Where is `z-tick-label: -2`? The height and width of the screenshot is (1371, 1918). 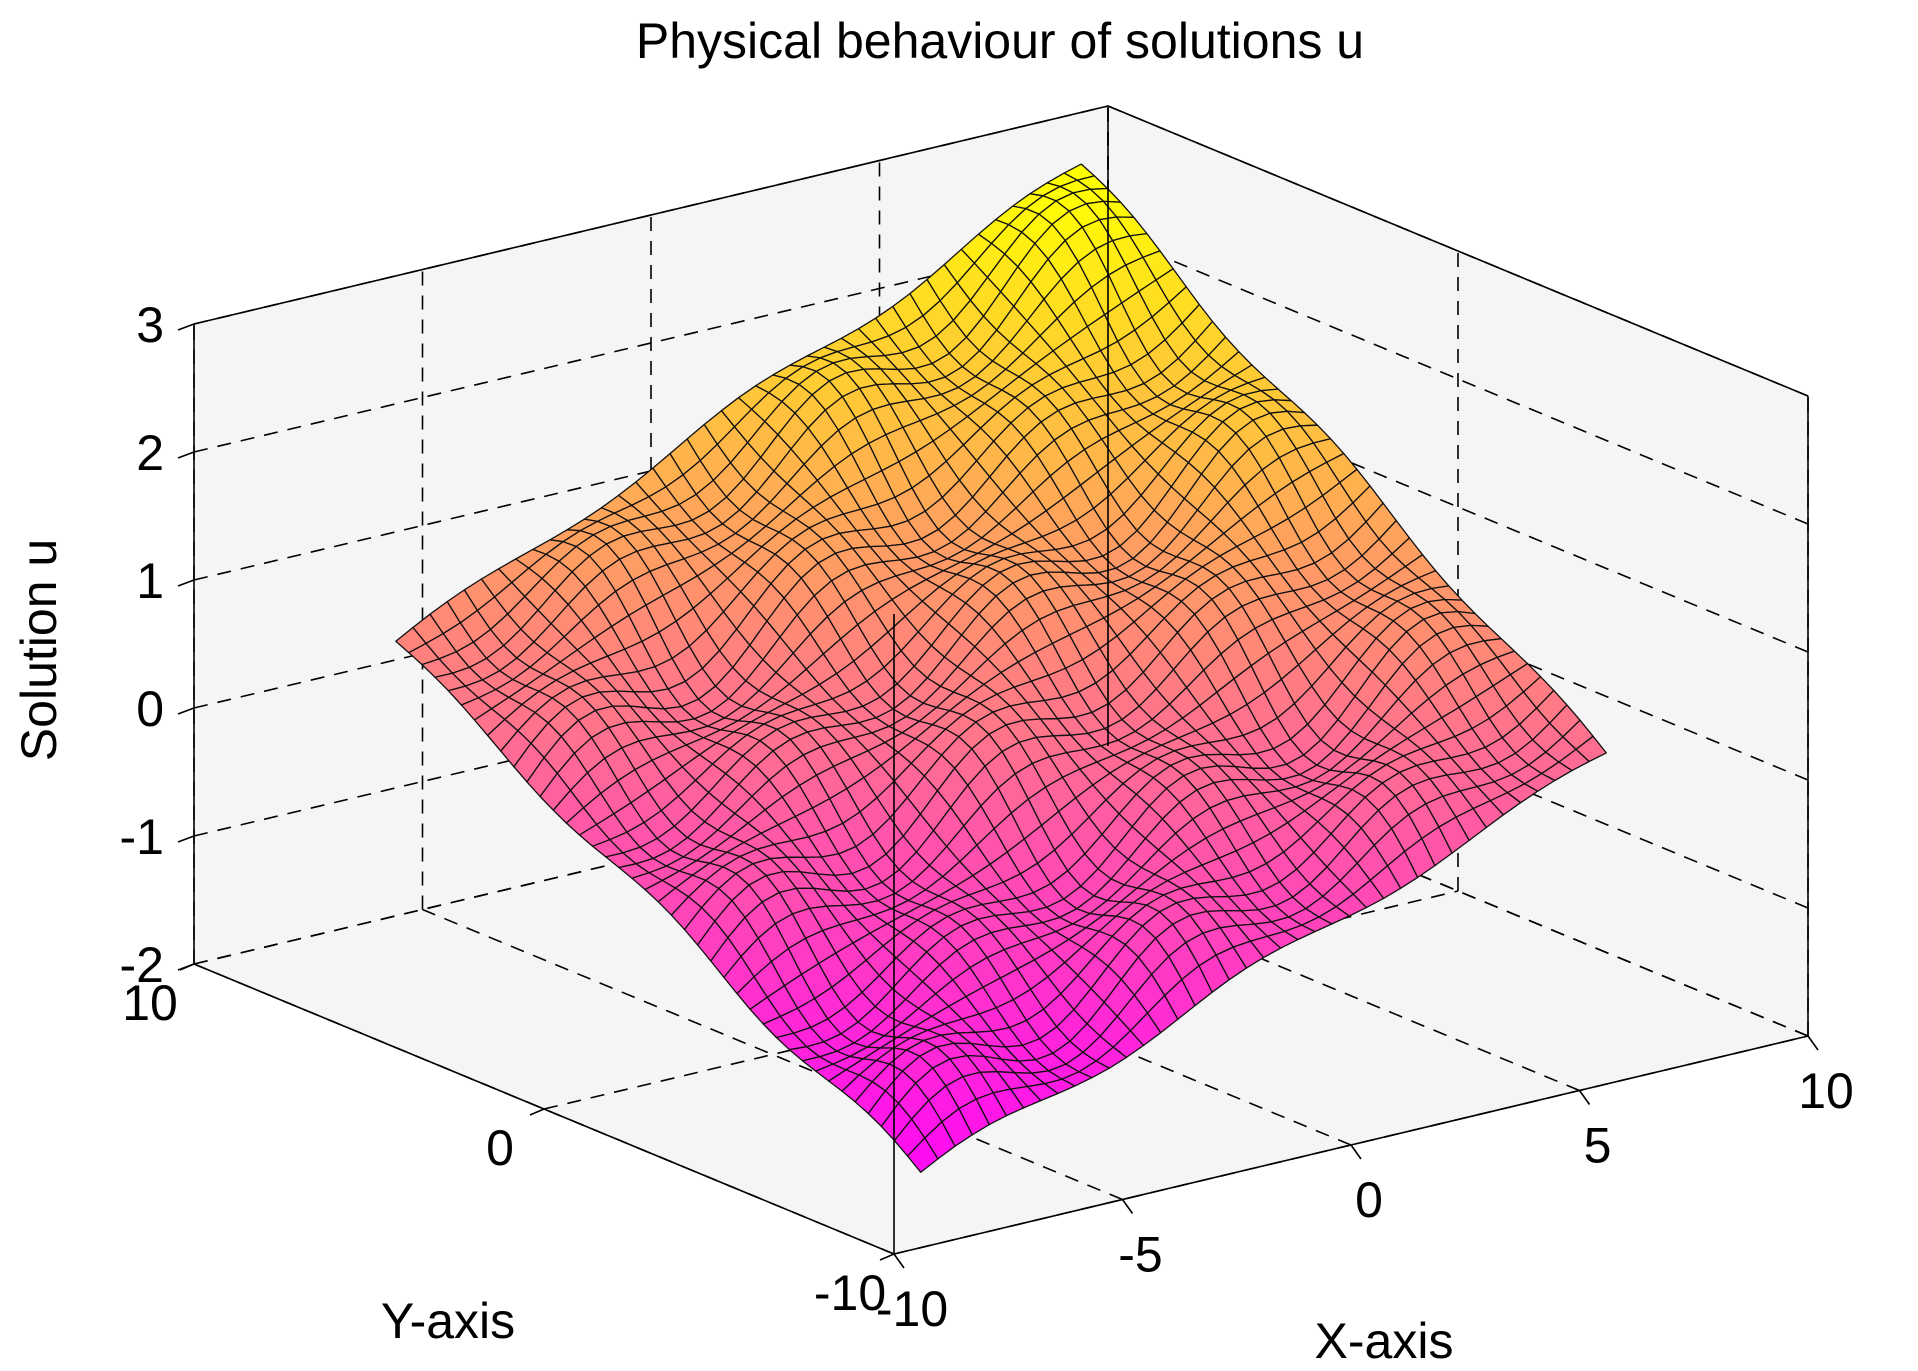 z-tick-label: -2 is located at coordinates (142, 965).